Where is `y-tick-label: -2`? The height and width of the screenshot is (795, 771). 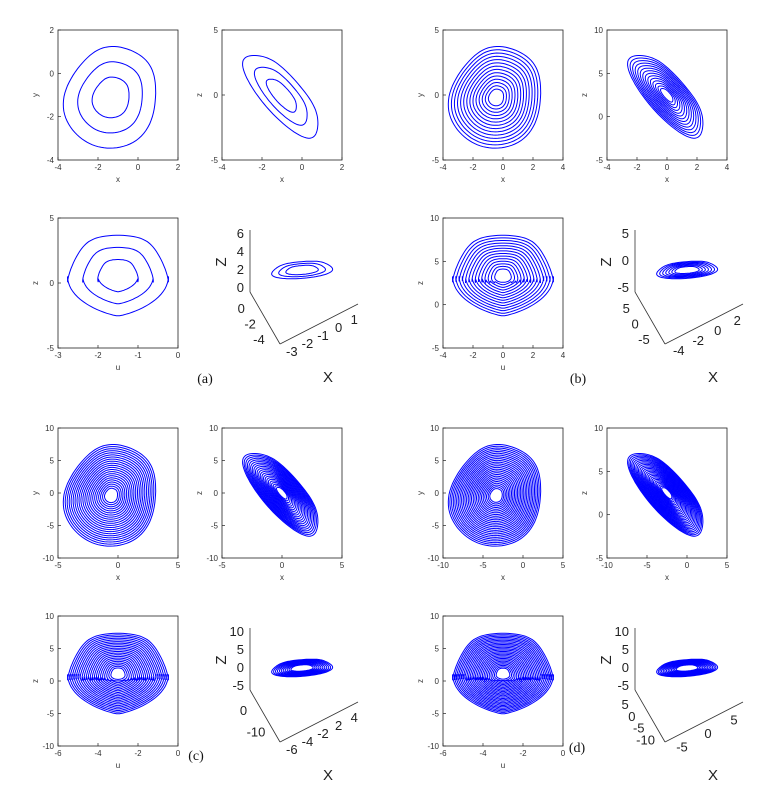 y-tick-label: -2 is located at coordinates (51, 117).